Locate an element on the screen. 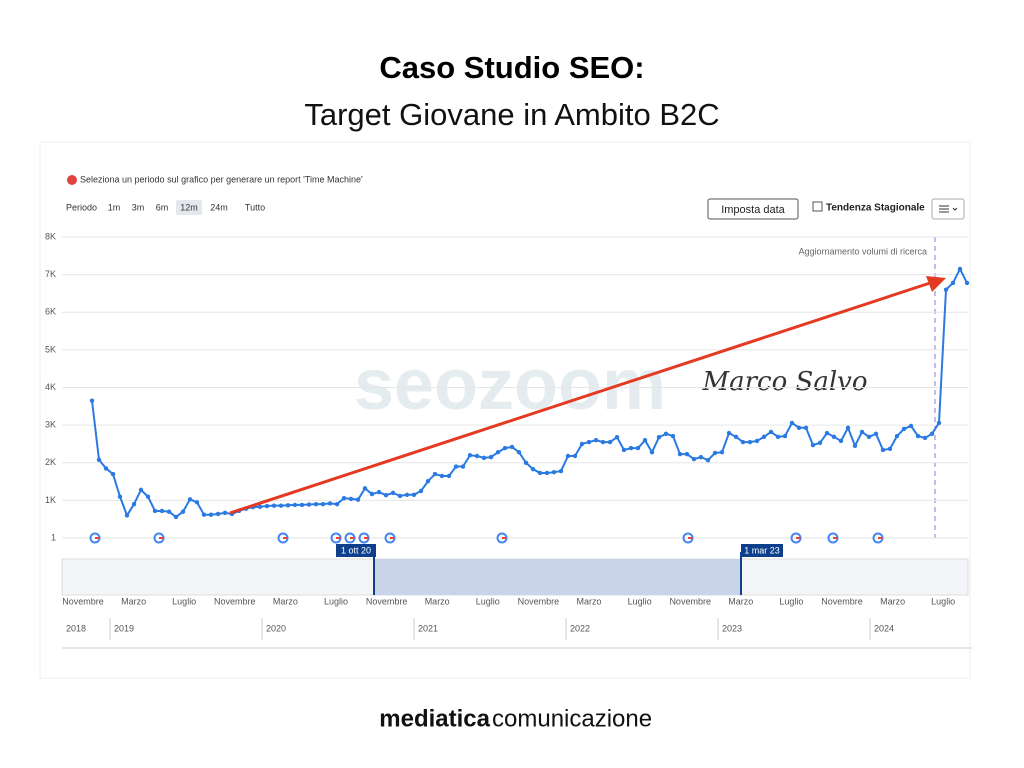 This screenshot has width=1024, height=768. period-button-text: 1m is located at coordinates (114, 207).